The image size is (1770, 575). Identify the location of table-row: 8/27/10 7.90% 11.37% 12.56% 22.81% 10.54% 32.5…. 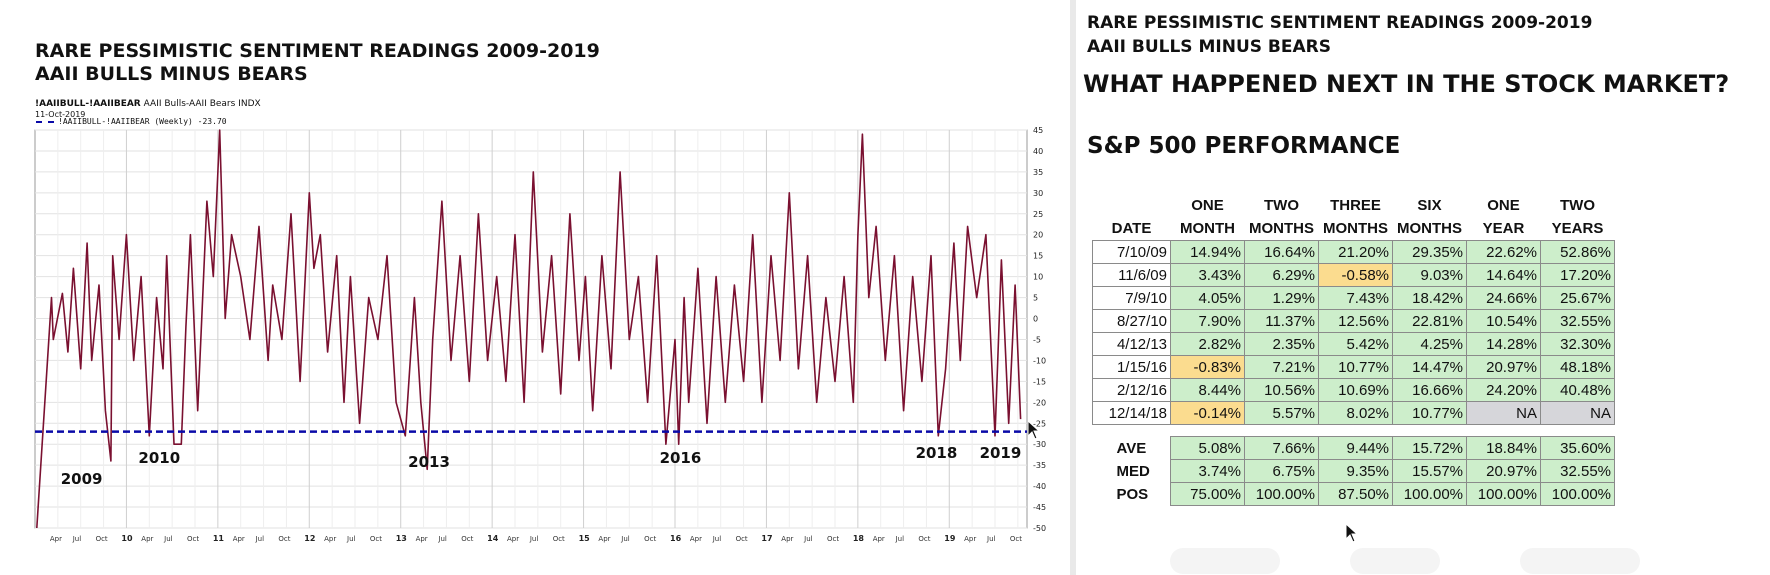
(1353, 321).